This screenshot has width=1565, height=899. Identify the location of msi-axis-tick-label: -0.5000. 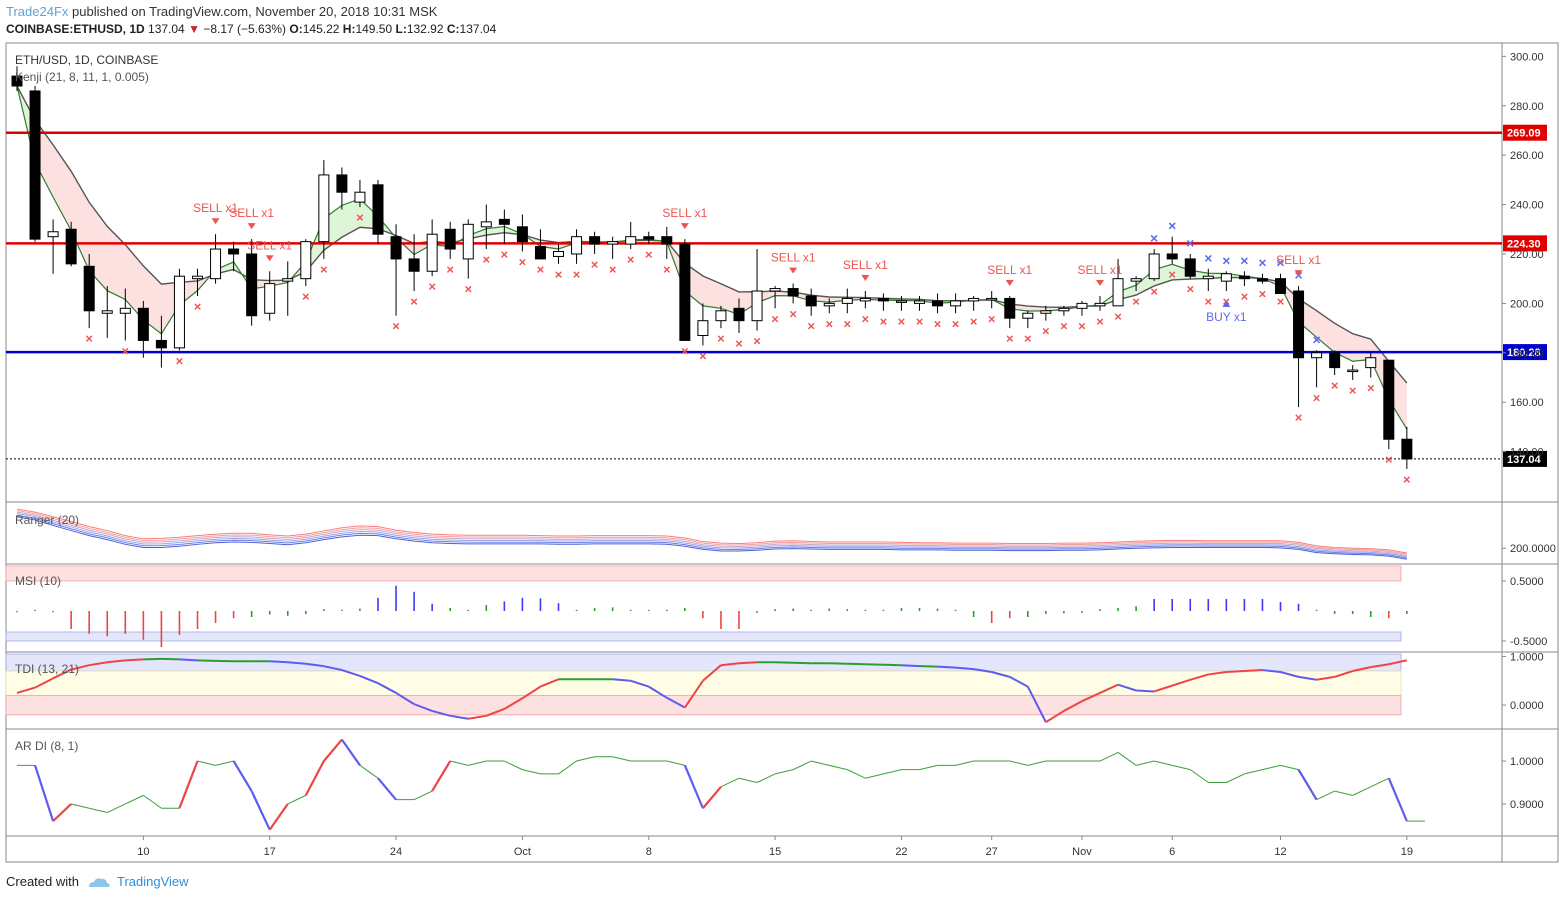
(1528, 642).